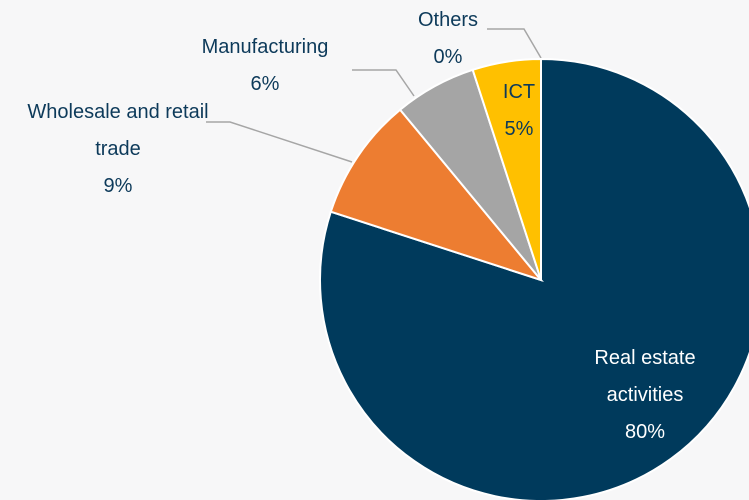 The width and height of the screenshot is (749, 500). Describe the element at coordinates (118, 130) in the screenshot. I see `category-label: Wholesale and retail trade` at that location.